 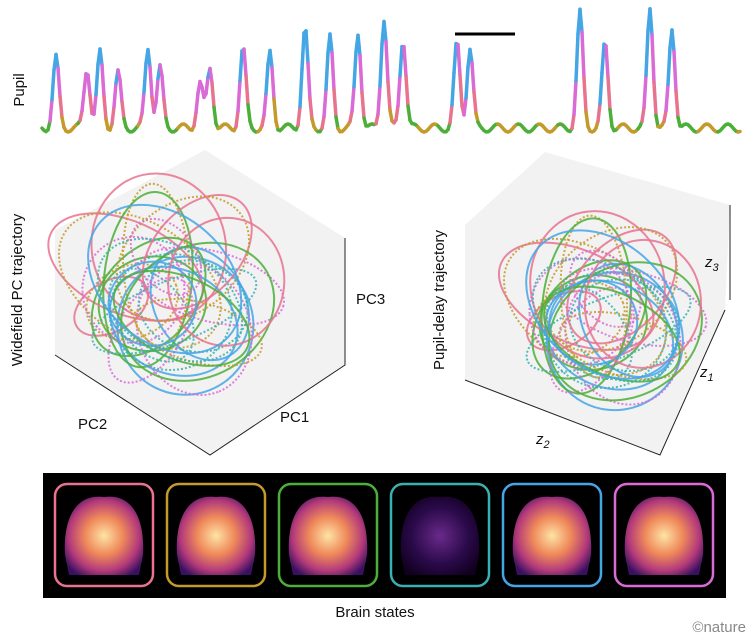 What do you see at coordinates (711, 378) in the screenshot?
I see `axis-sub: 1` at bounding box center [711, 378].